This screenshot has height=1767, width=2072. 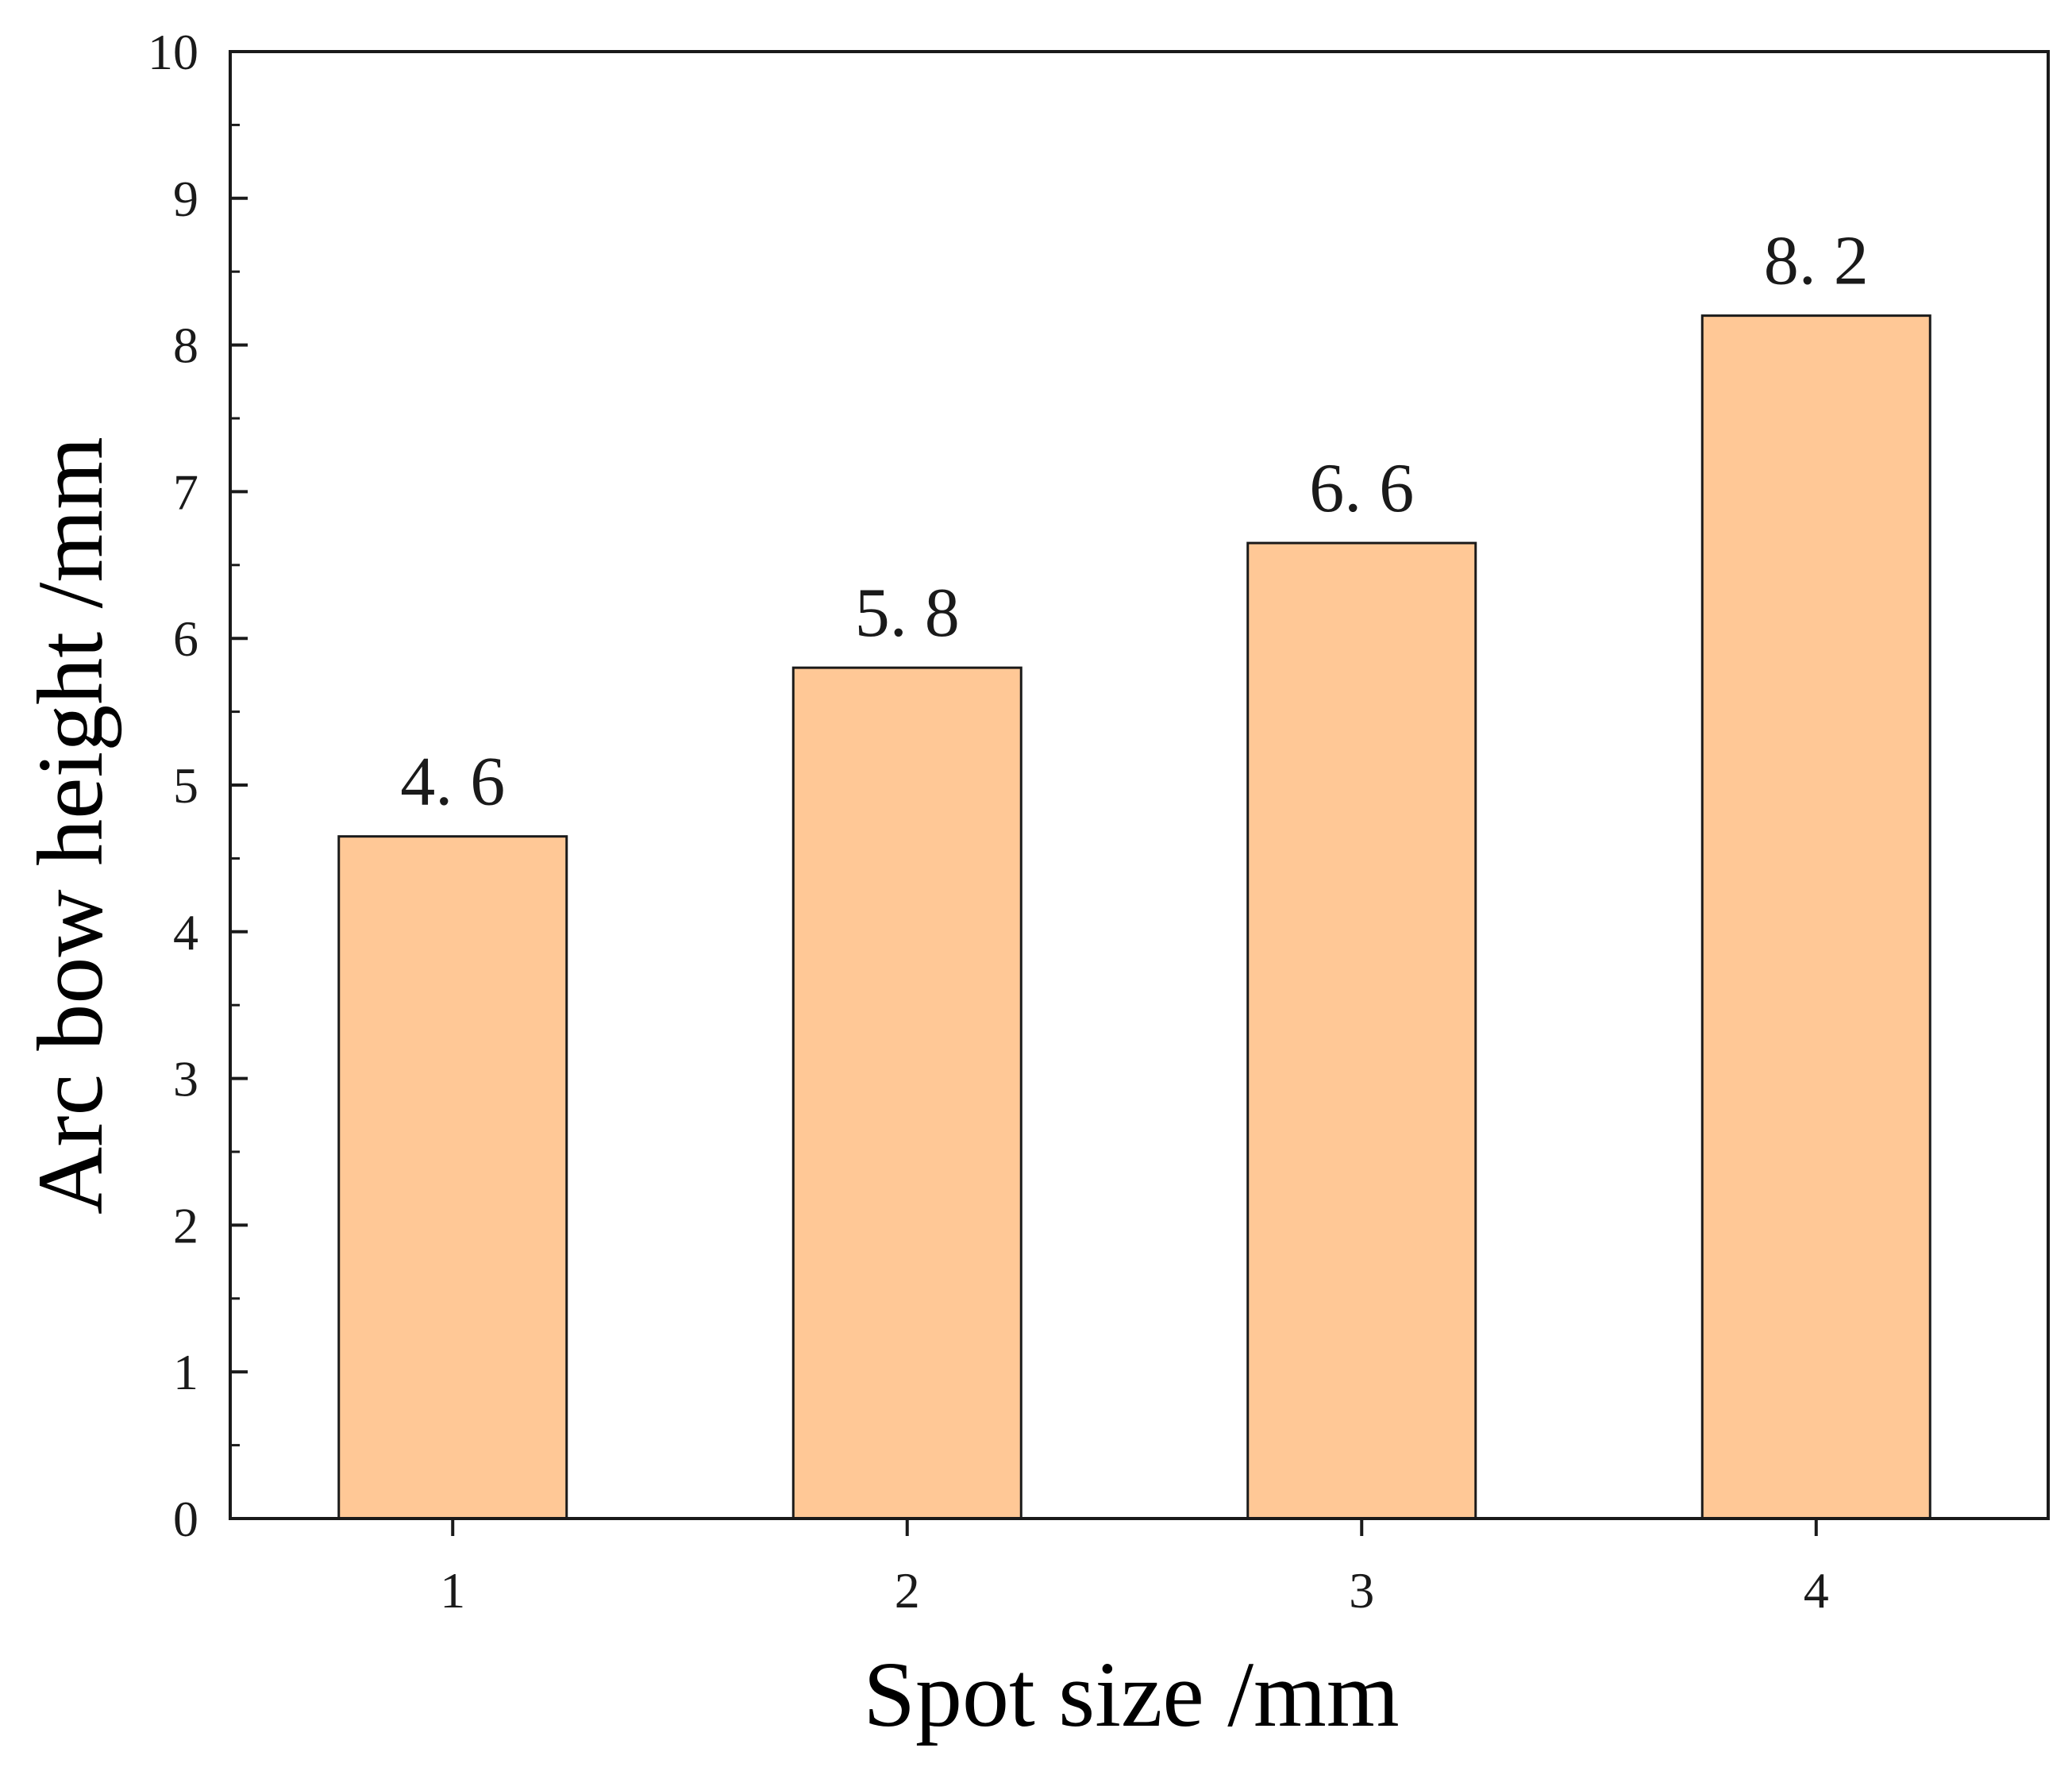 I want to click on x-tick-label-1: 1, so click(x=452, y=1590).